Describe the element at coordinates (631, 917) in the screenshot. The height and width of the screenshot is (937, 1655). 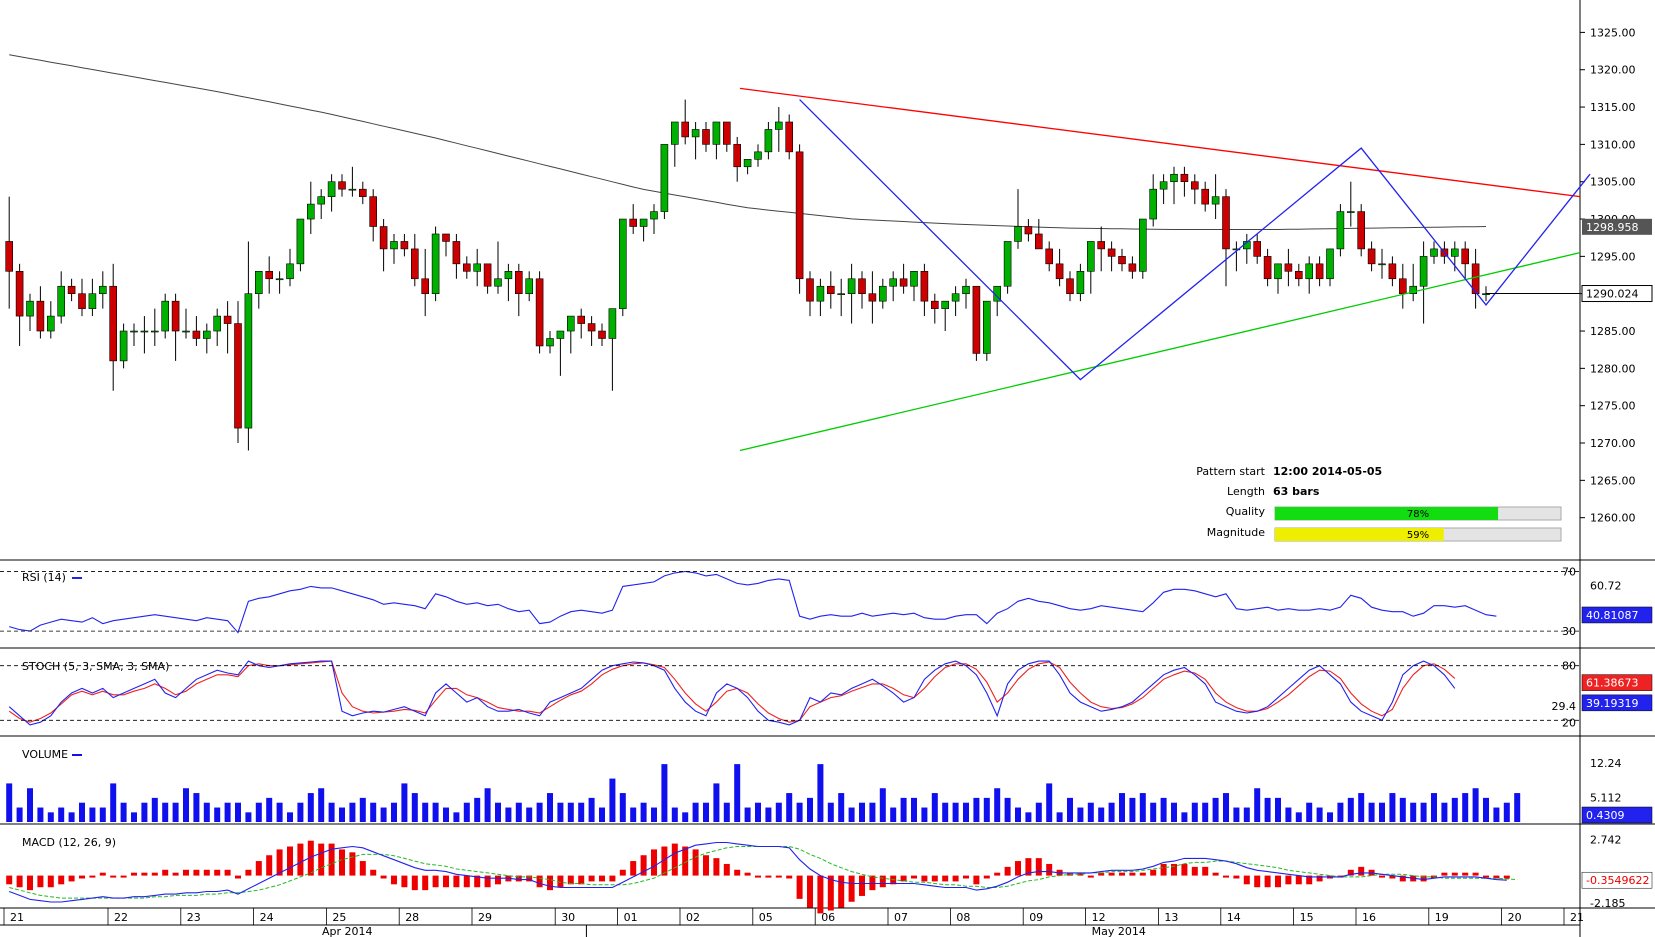
I see `day-label: 01` at that location.